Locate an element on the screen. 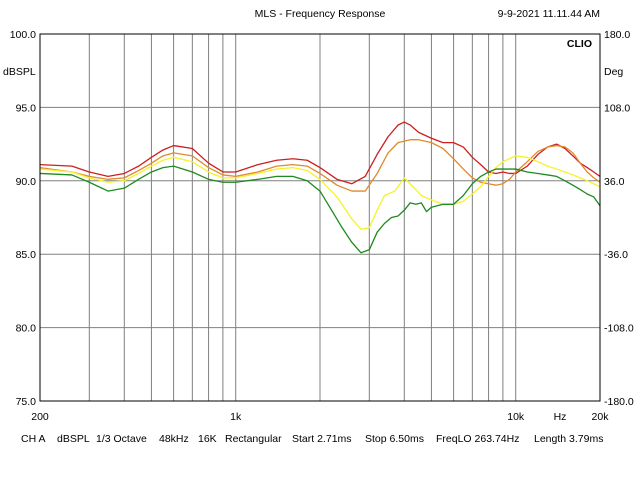 This screenshot has width=640, height=480. y-tick-label-left: 85.0 is located at coordinates (26, 255).